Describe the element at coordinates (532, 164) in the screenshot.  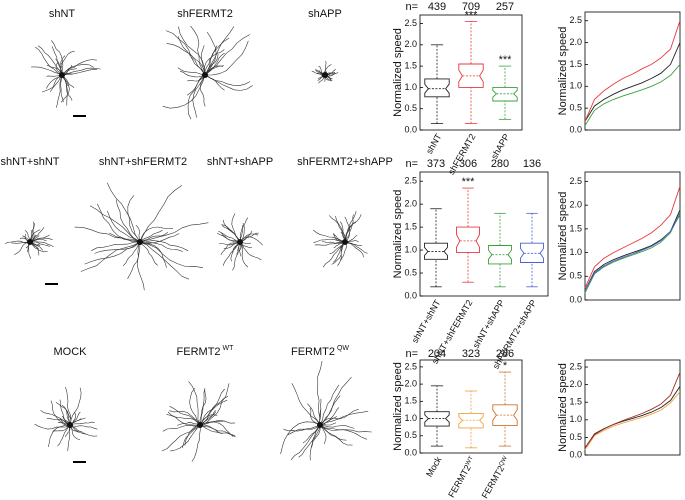
I see `count-label: 136` at that location.